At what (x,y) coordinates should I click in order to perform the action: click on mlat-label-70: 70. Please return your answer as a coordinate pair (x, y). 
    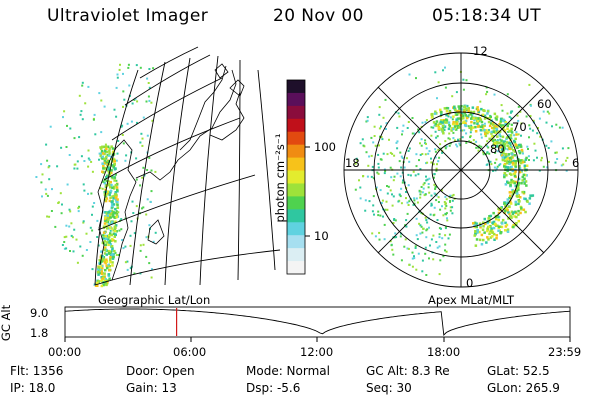
    Looking at the image, I should click on (519, 127).